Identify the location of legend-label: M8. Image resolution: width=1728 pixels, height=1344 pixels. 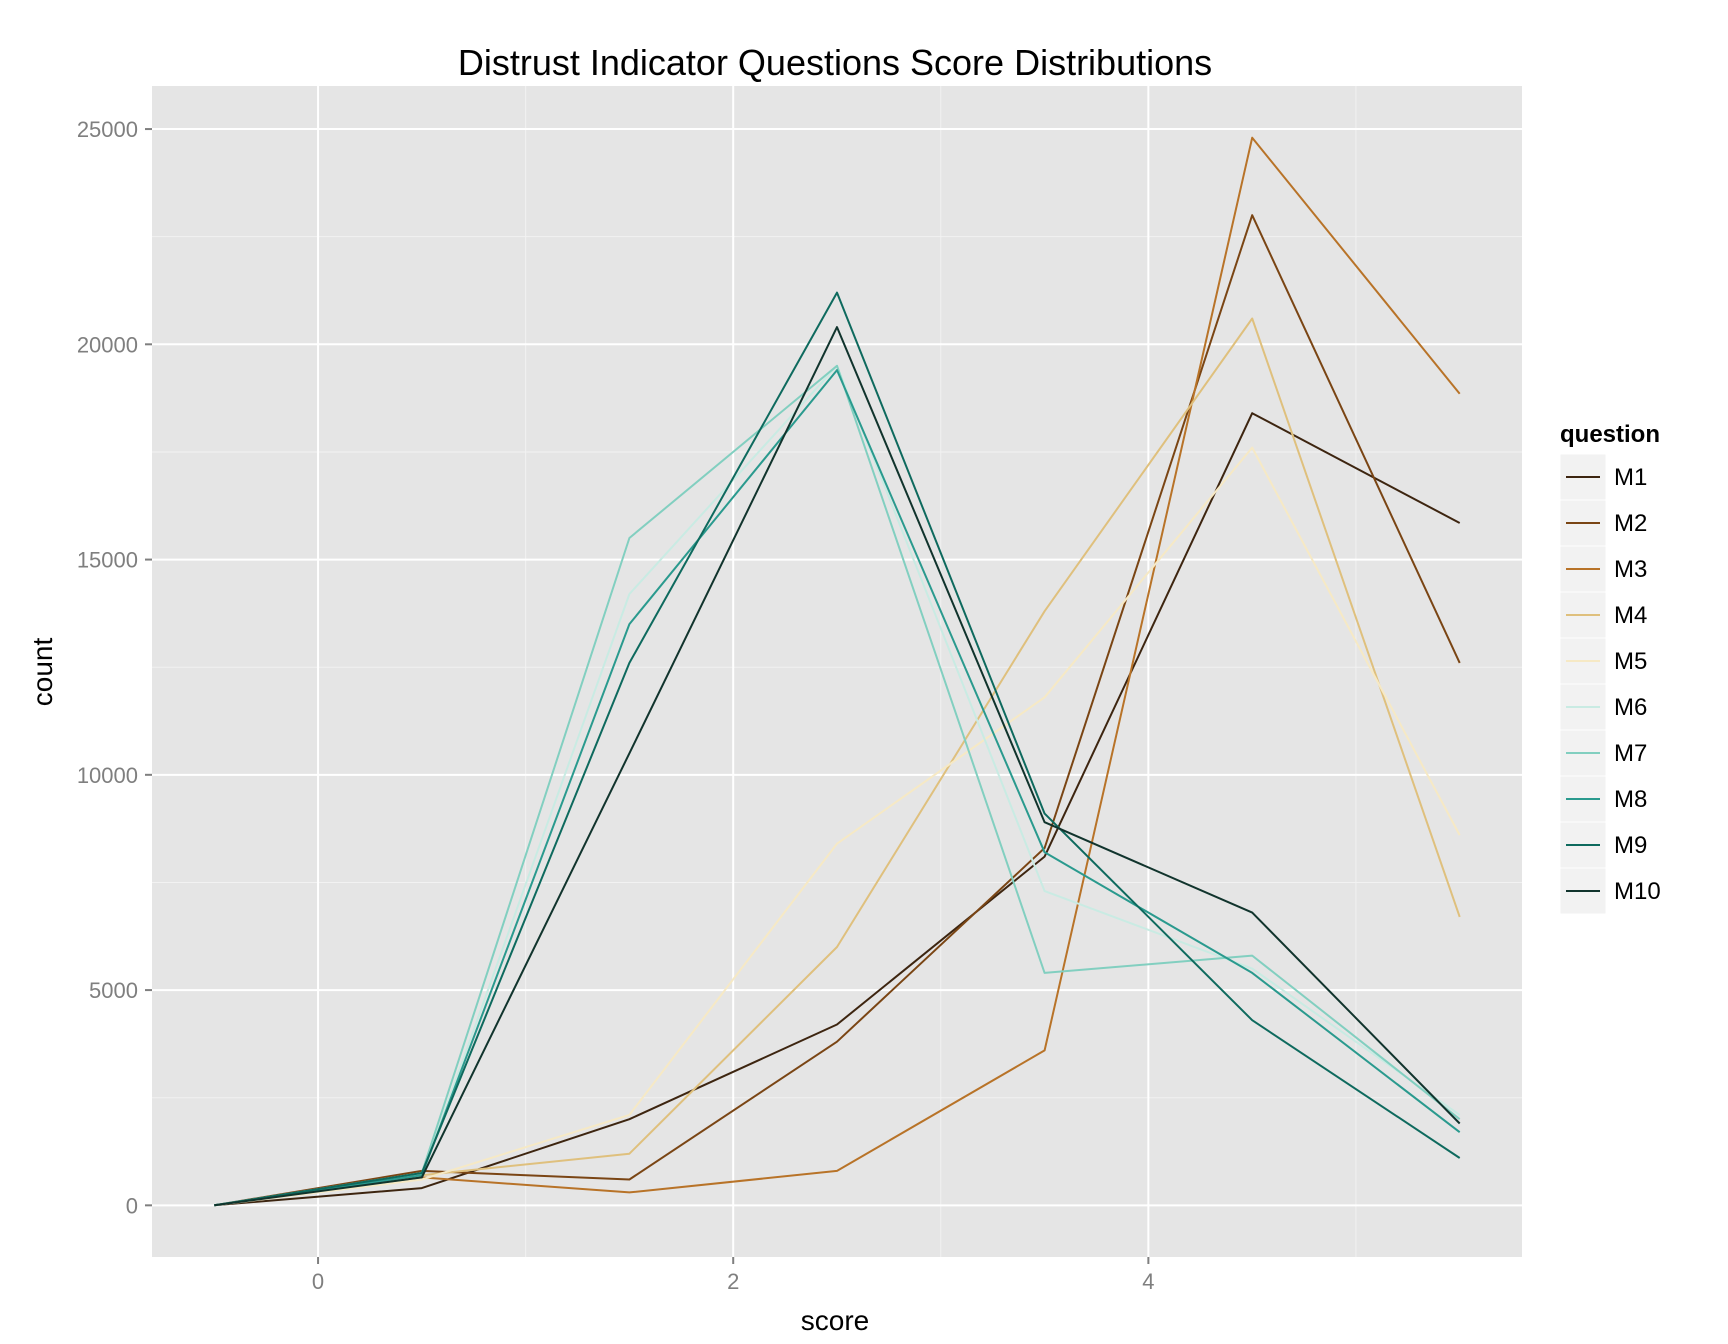
(1630, 799).